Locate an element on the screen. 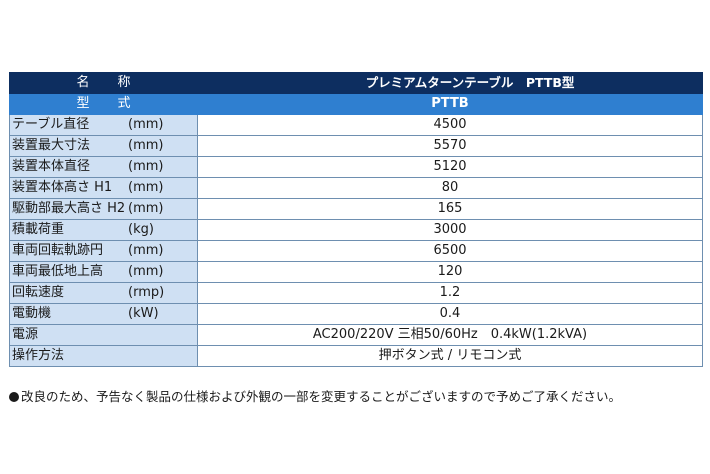 The height and width of the screenshot is (474, 710). spec-value: AC200/220V 三相50/60Hz 0.4kW(1.2kVA) is located at coordinates (450, 335).